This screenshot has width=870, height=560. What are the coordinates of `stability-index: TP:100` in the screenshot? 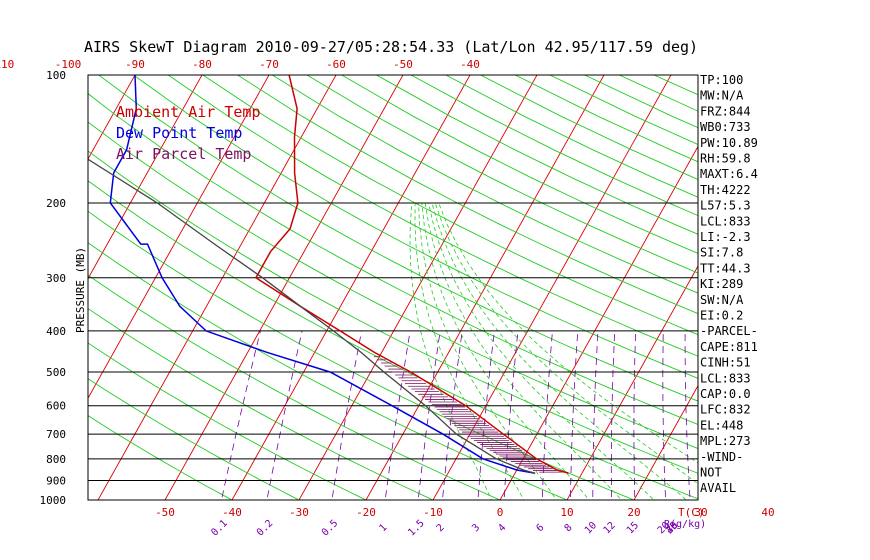 It's located at (721, 80).